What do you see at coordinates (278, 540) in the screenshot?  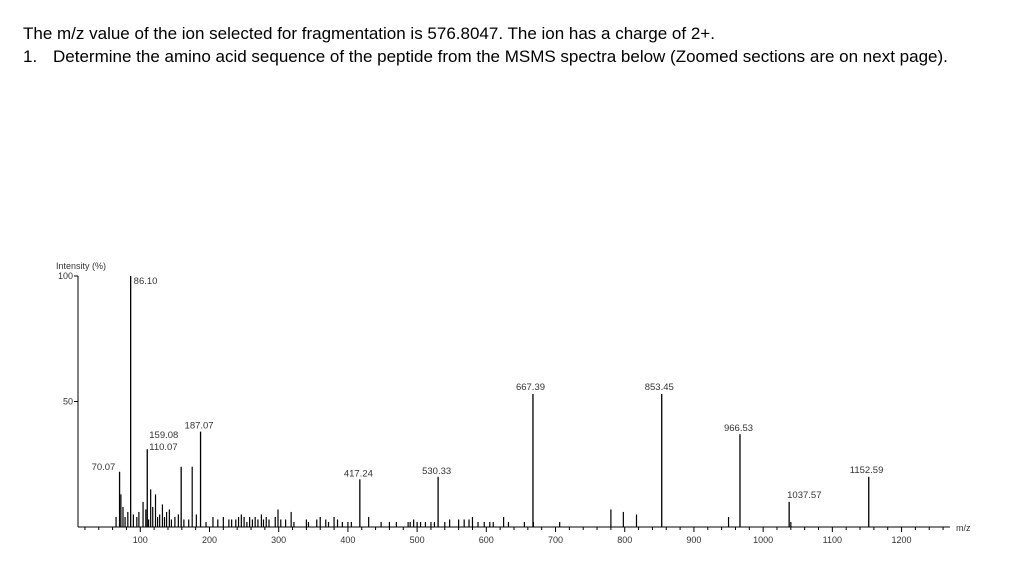 I see `x-tick-label: 300` at bounding box center [278, 540].